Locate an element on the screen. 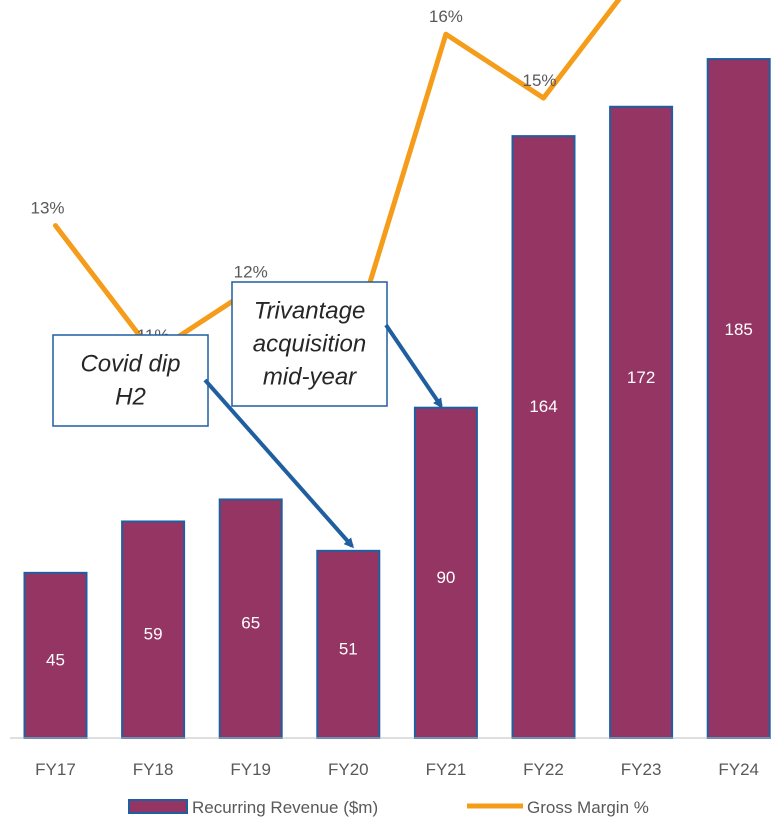 This screenshot has width=778, height=821. x-tick-fy19: FY19 is located at coordinates (250, 769).